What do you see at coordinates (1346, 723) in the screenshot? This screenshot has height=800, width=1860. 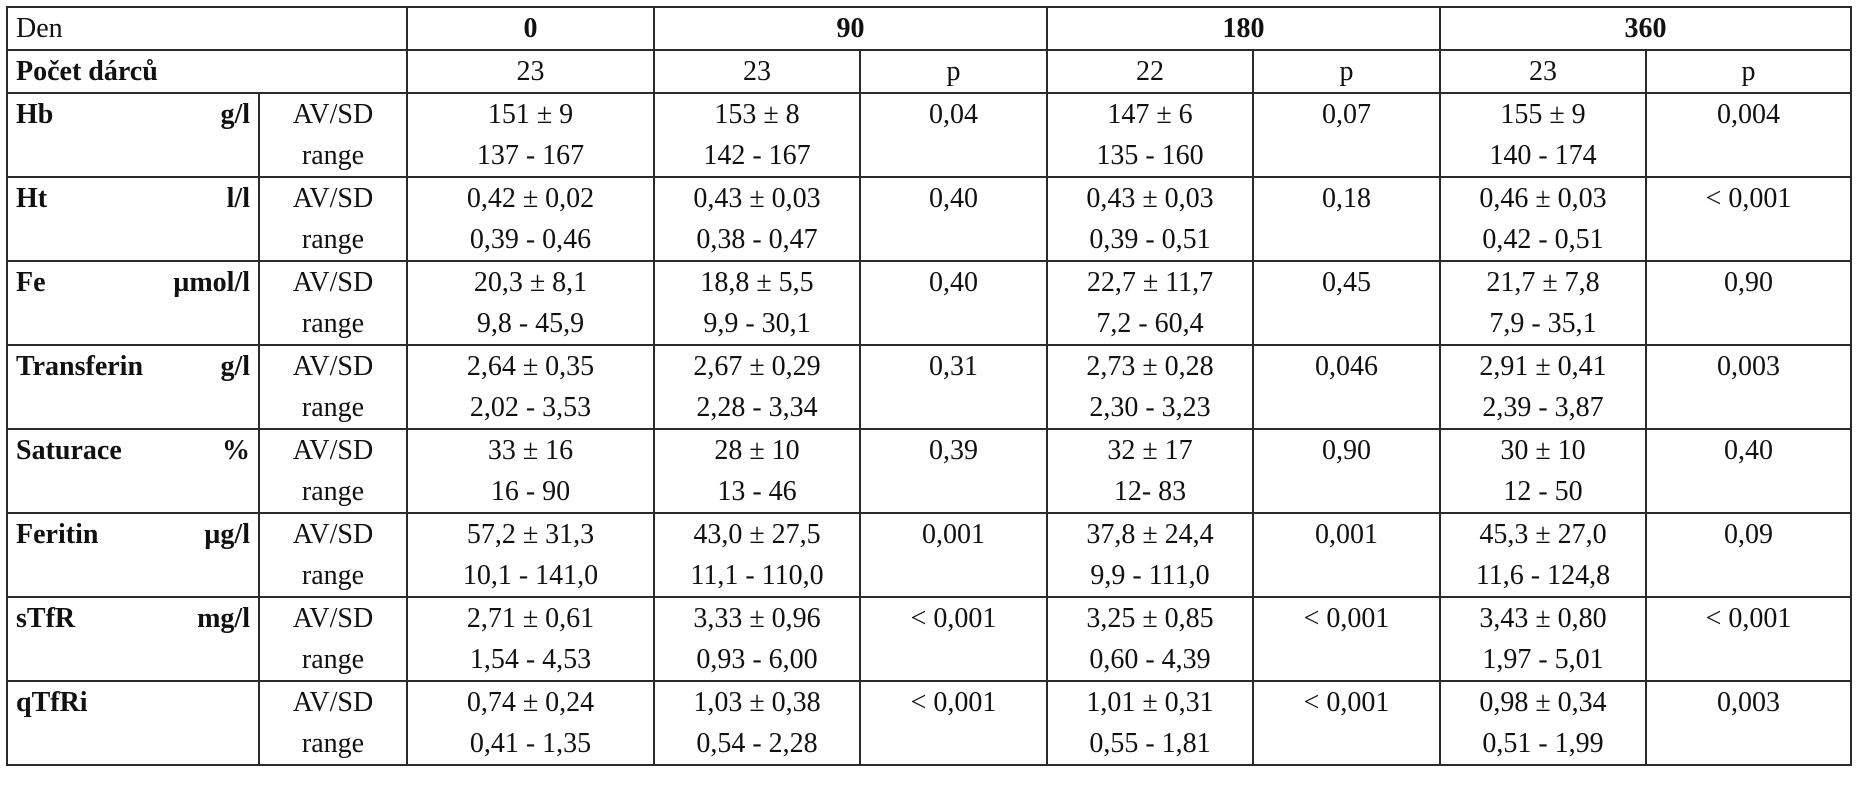 I see `p-value-cell-d180: < 0,001` at bounding box center [1346, 723].